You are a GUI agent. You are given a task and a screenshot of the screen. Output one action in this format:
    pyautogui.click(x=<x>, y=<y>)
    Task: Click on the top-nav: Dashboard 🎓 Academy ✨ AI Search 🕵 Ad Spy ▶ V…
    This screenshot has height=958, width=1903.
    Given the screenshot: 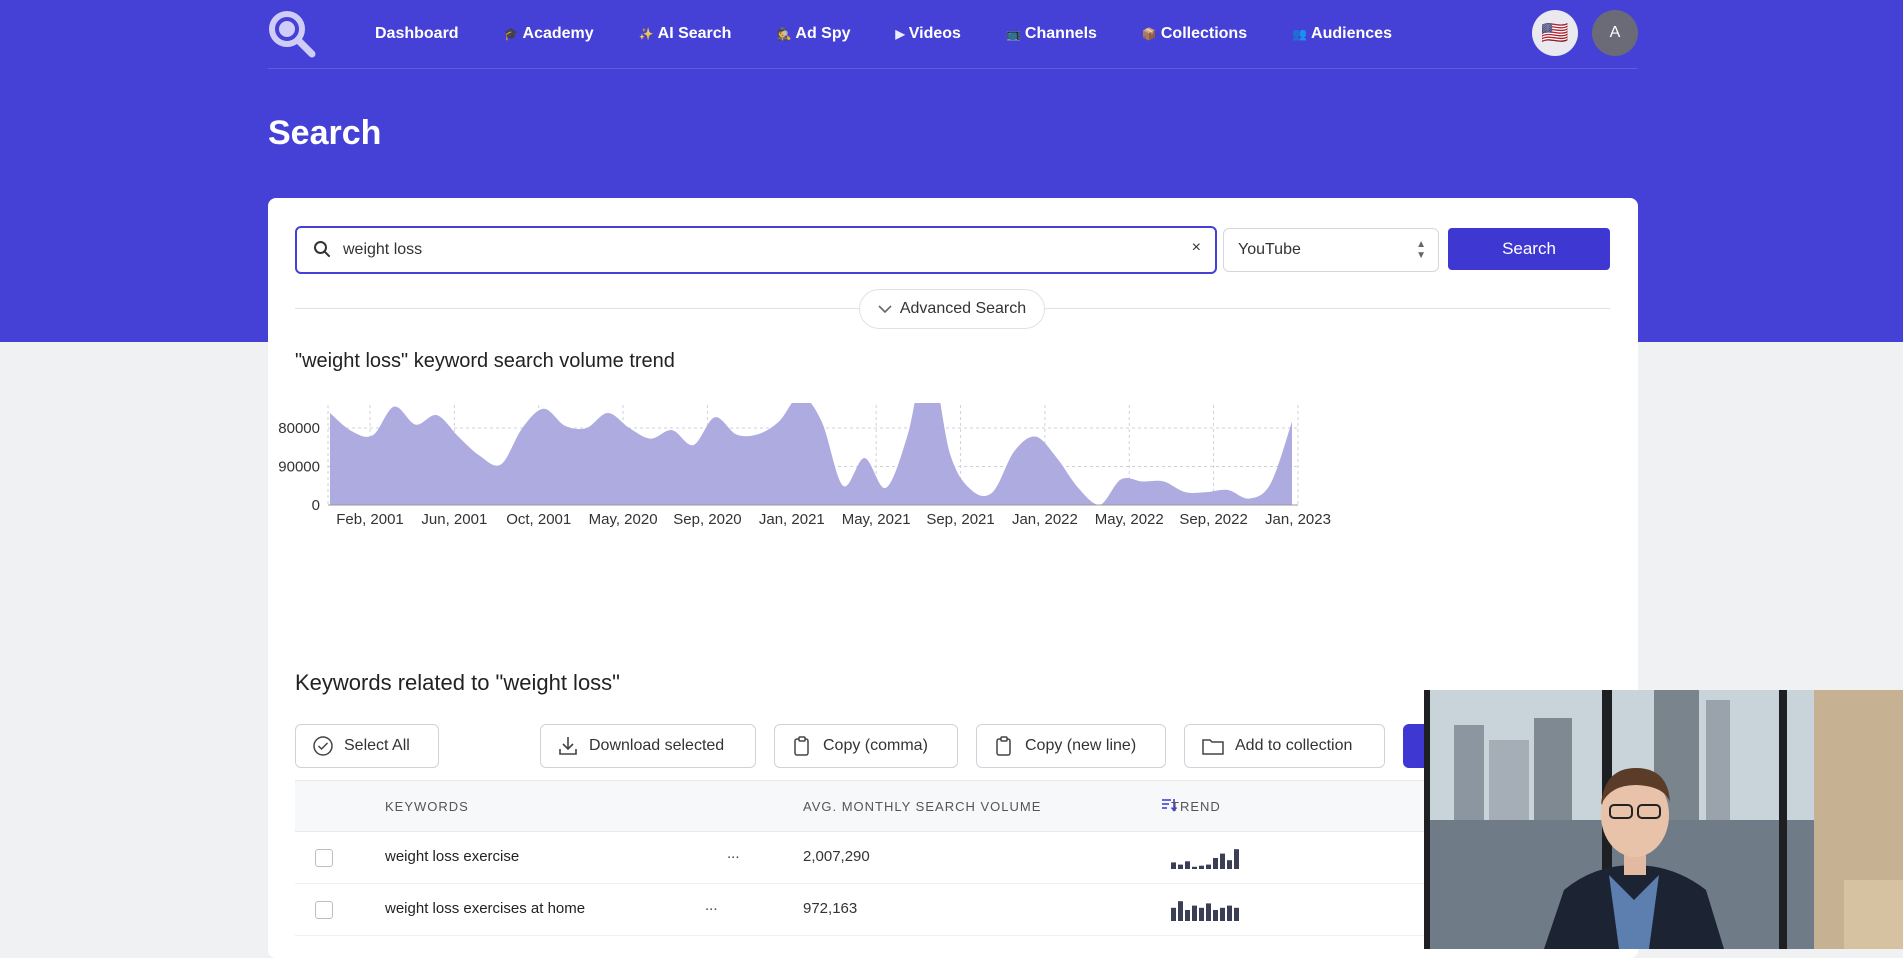 What is the action you would take?
    pyautogui.click(x=953, y=34)
    